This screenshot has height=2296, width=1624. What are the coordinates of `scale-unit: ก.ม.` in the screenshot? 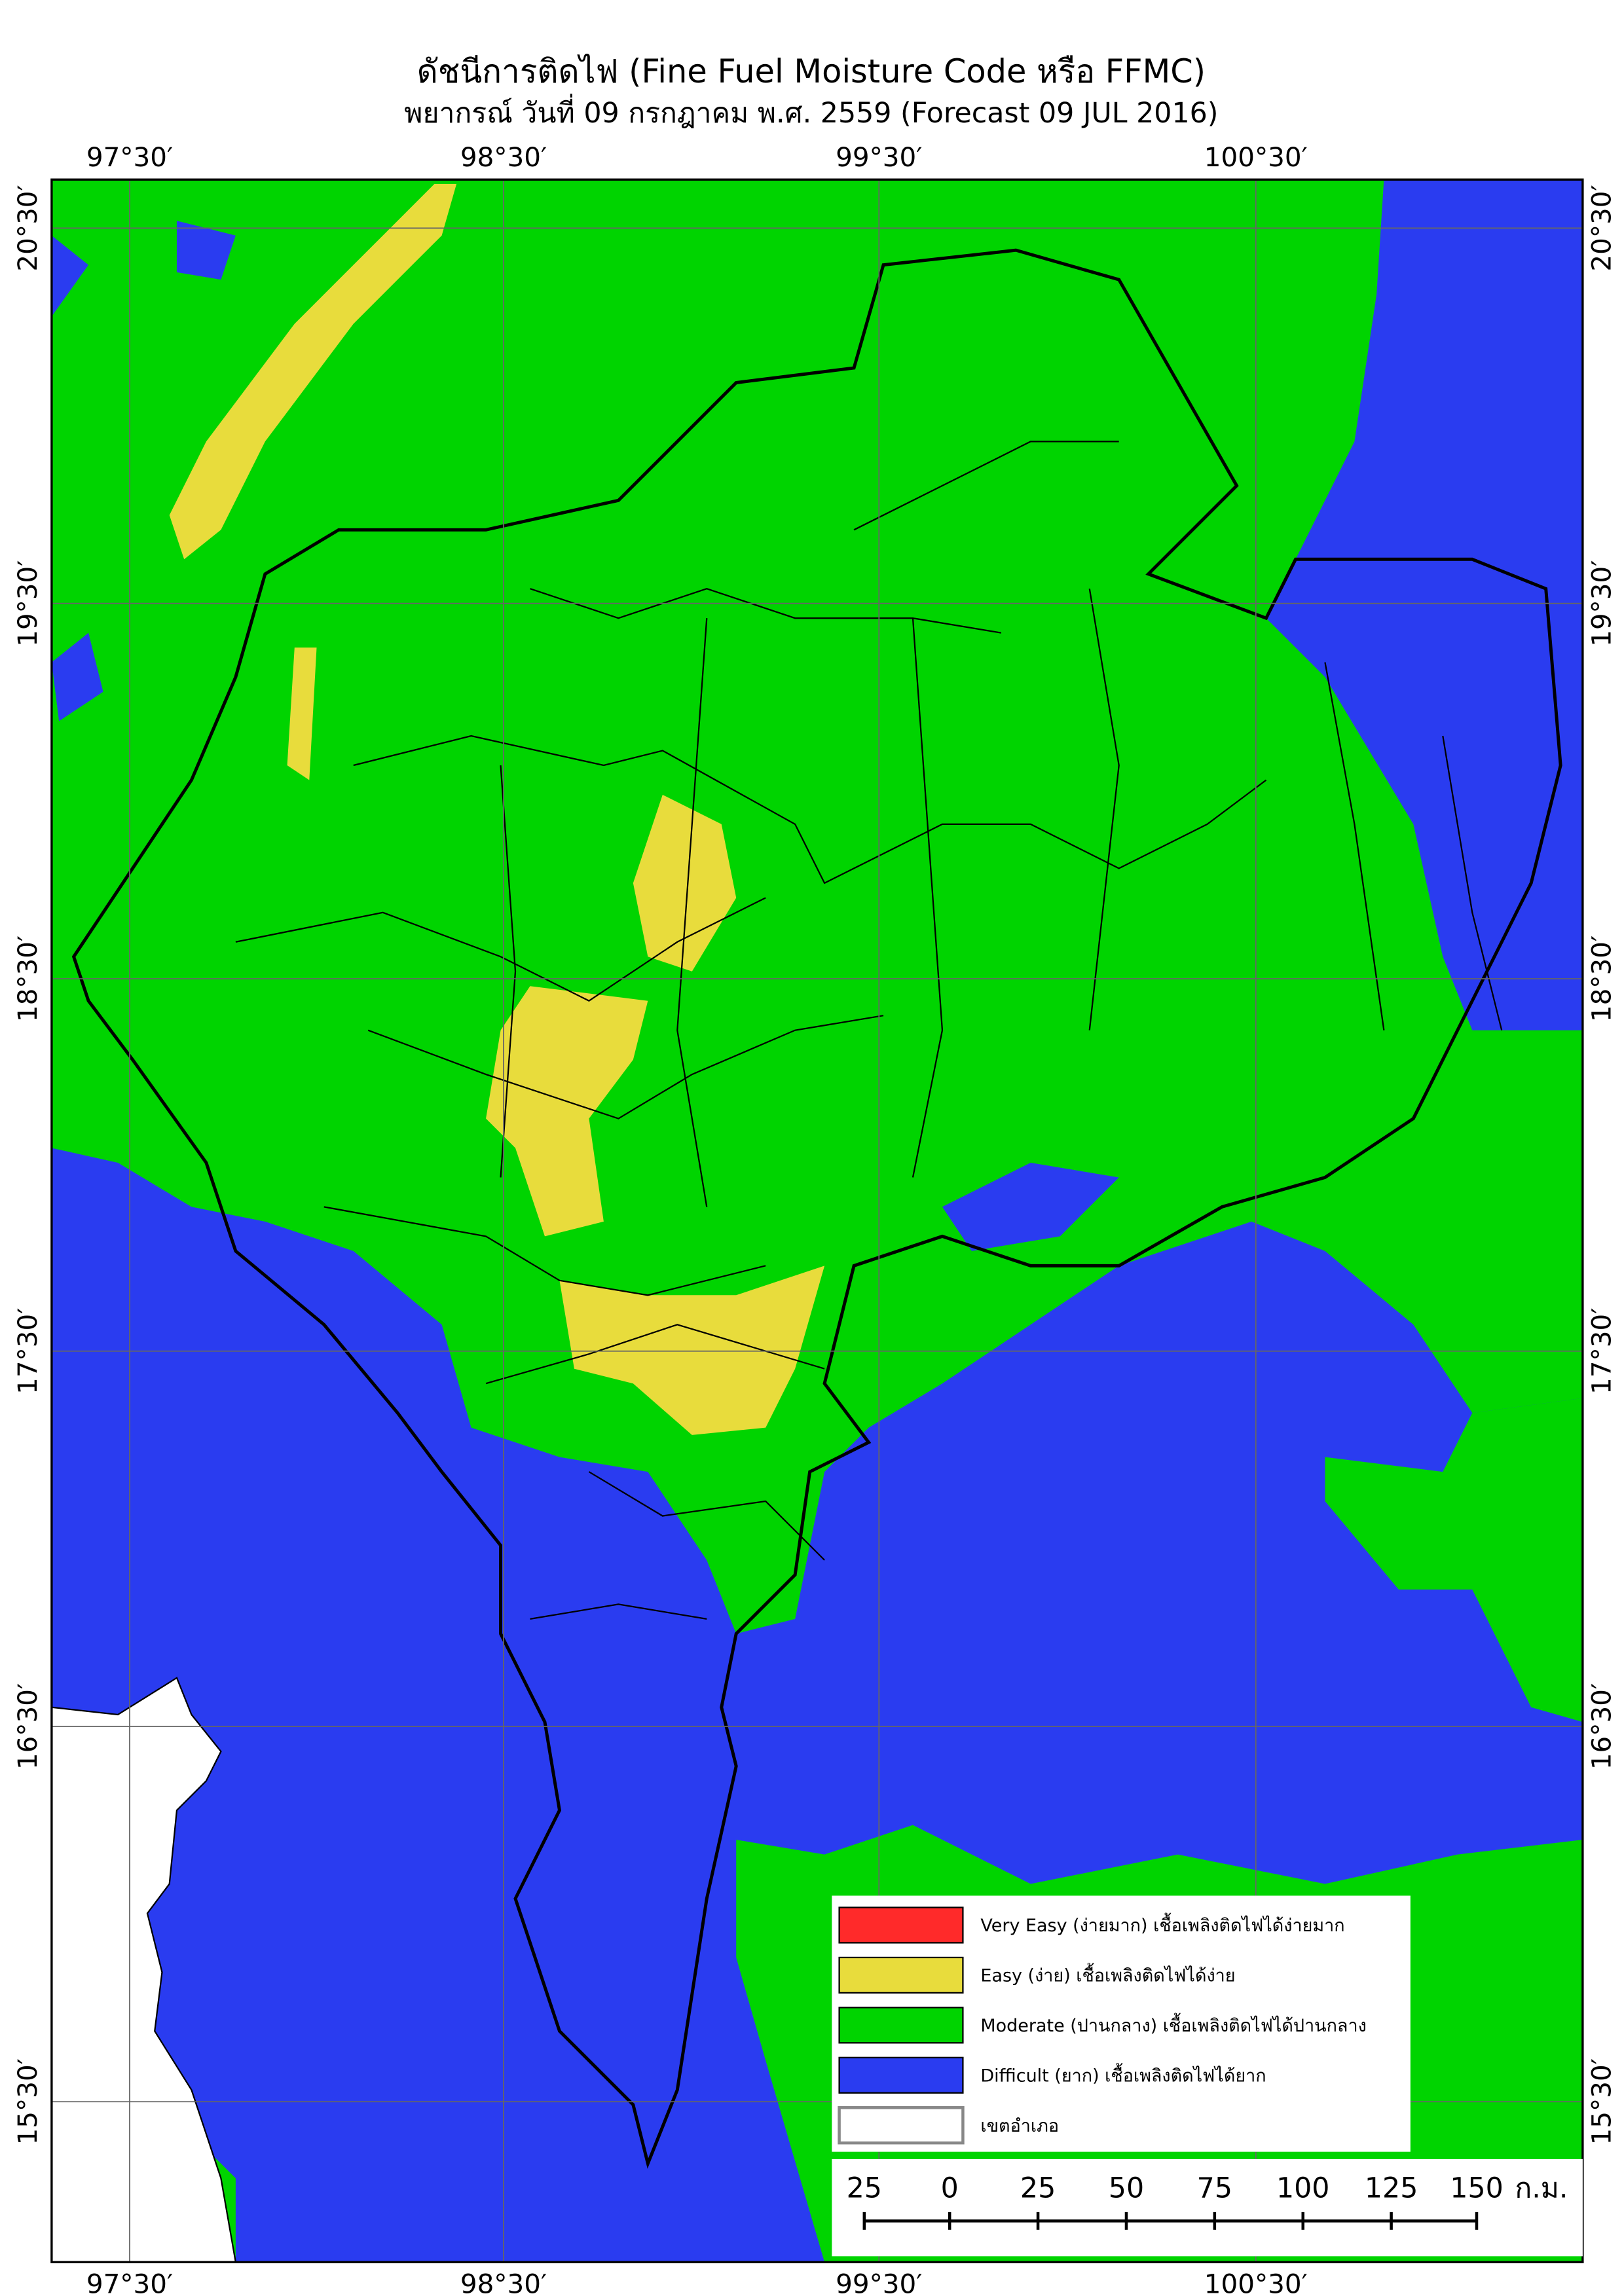 It's located at (1541, 2188).